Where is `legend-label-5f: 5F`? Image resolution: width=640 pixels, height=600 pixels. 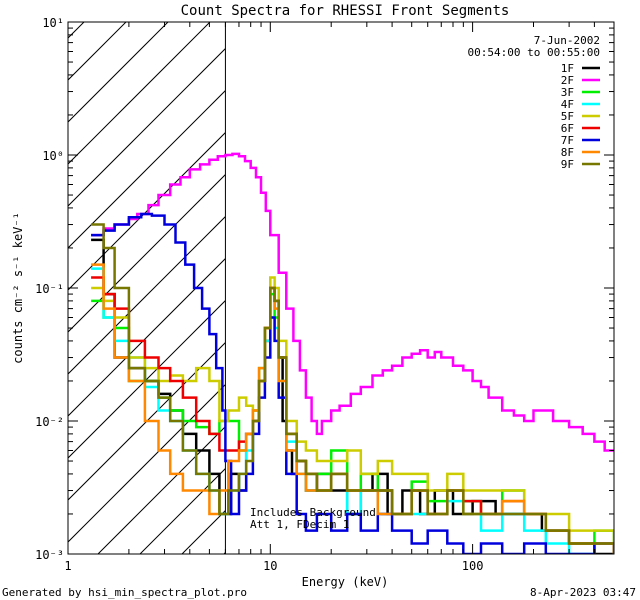
legend-label-5f: 5F is located at coordinates (567, 116).